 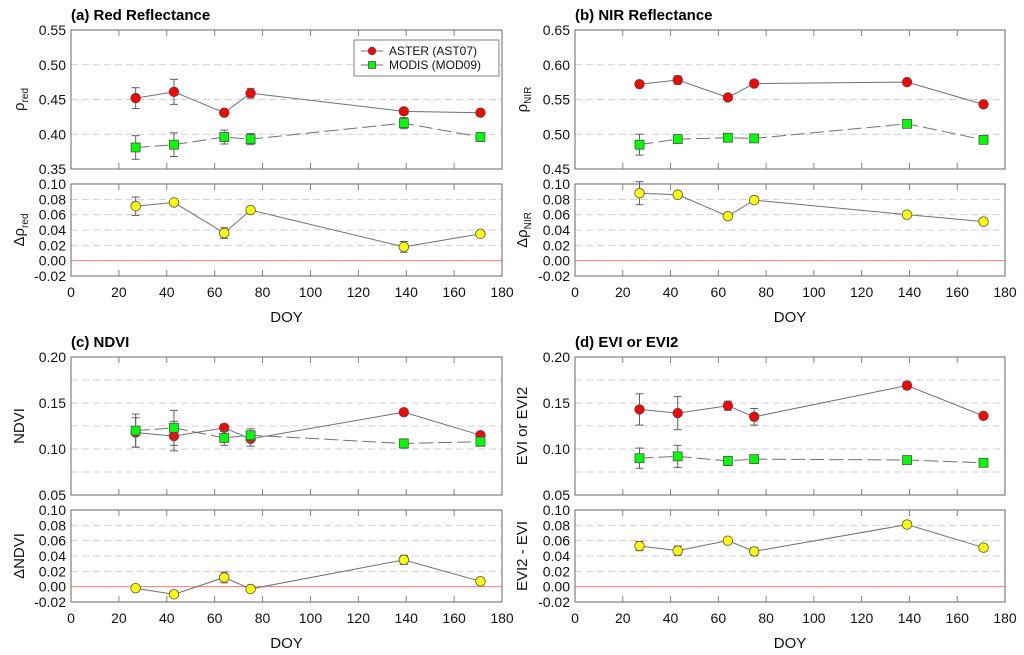 What do you see at coordinates (52, 65) in the screenshot?
I see `y-tick-label: 0.50` at bounding box center [52, 65].